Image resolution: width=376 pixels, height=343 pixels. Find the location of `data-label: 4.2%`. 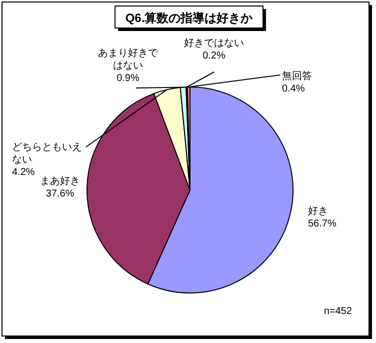

data-label: 4.2% is located at coordinates (23, 172).